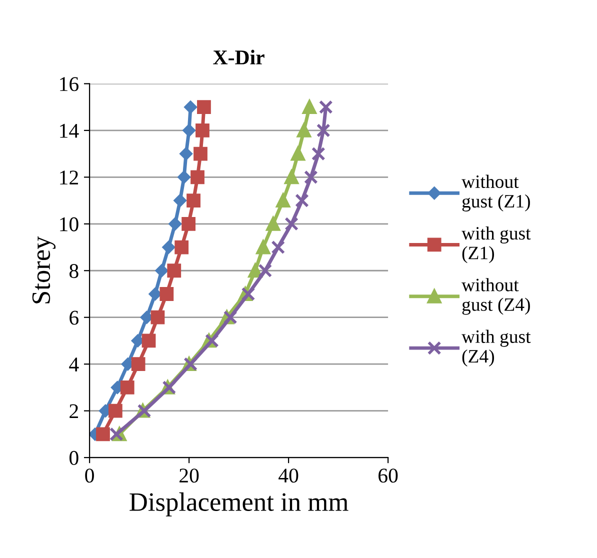 This screenshot has height=558, width=597. Describe the element at coordinates (74, 365) in the screenshot. I see `y-tick-label: 4` at that location.